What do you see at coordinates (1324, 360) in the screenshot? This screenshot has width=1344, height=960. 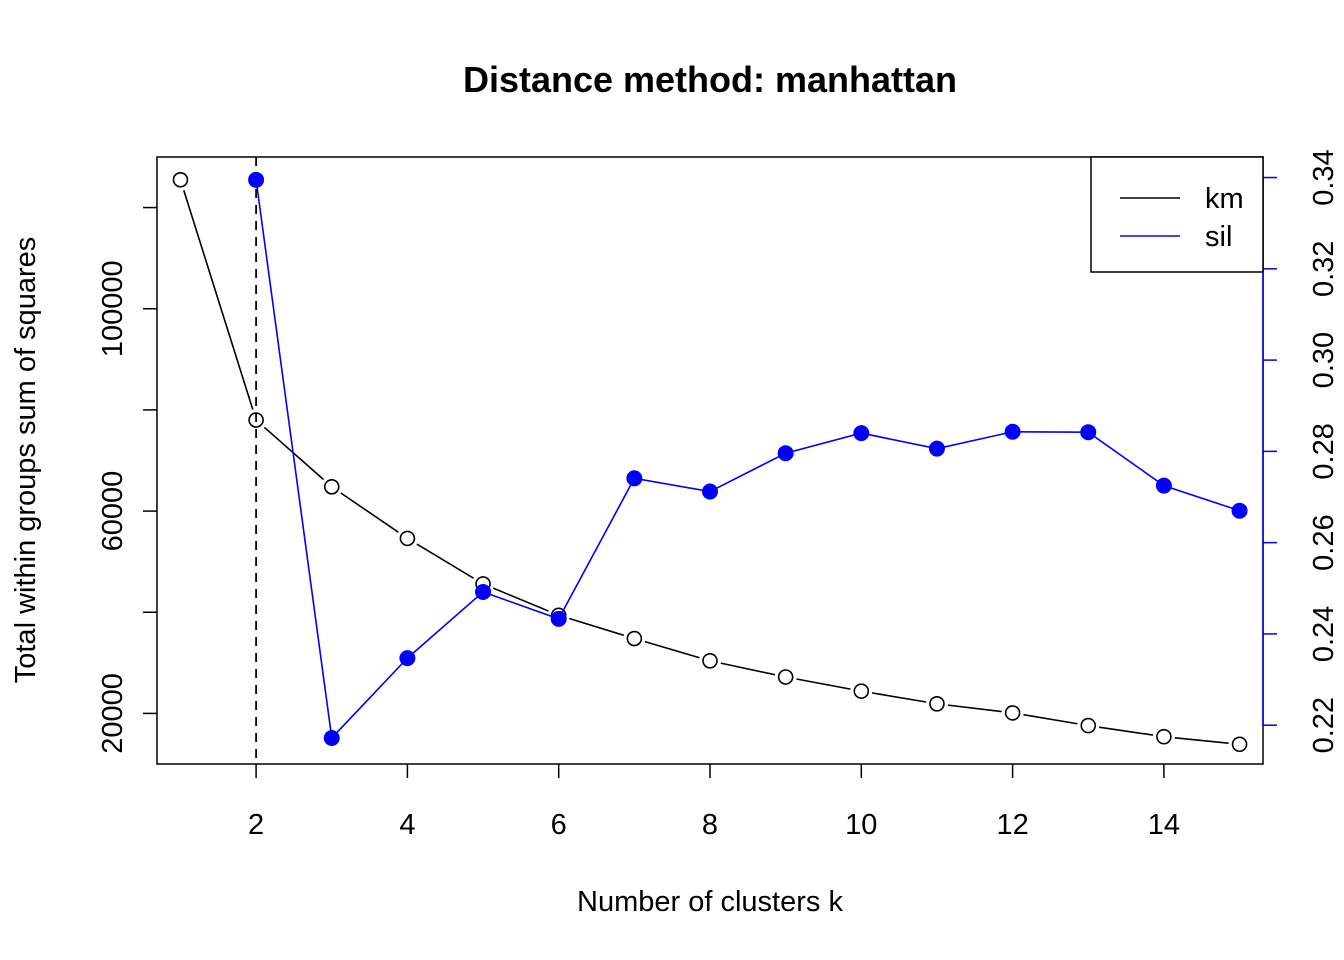 I see `y-right-tick-label: 0.30` at bounding box center [1324, 360].